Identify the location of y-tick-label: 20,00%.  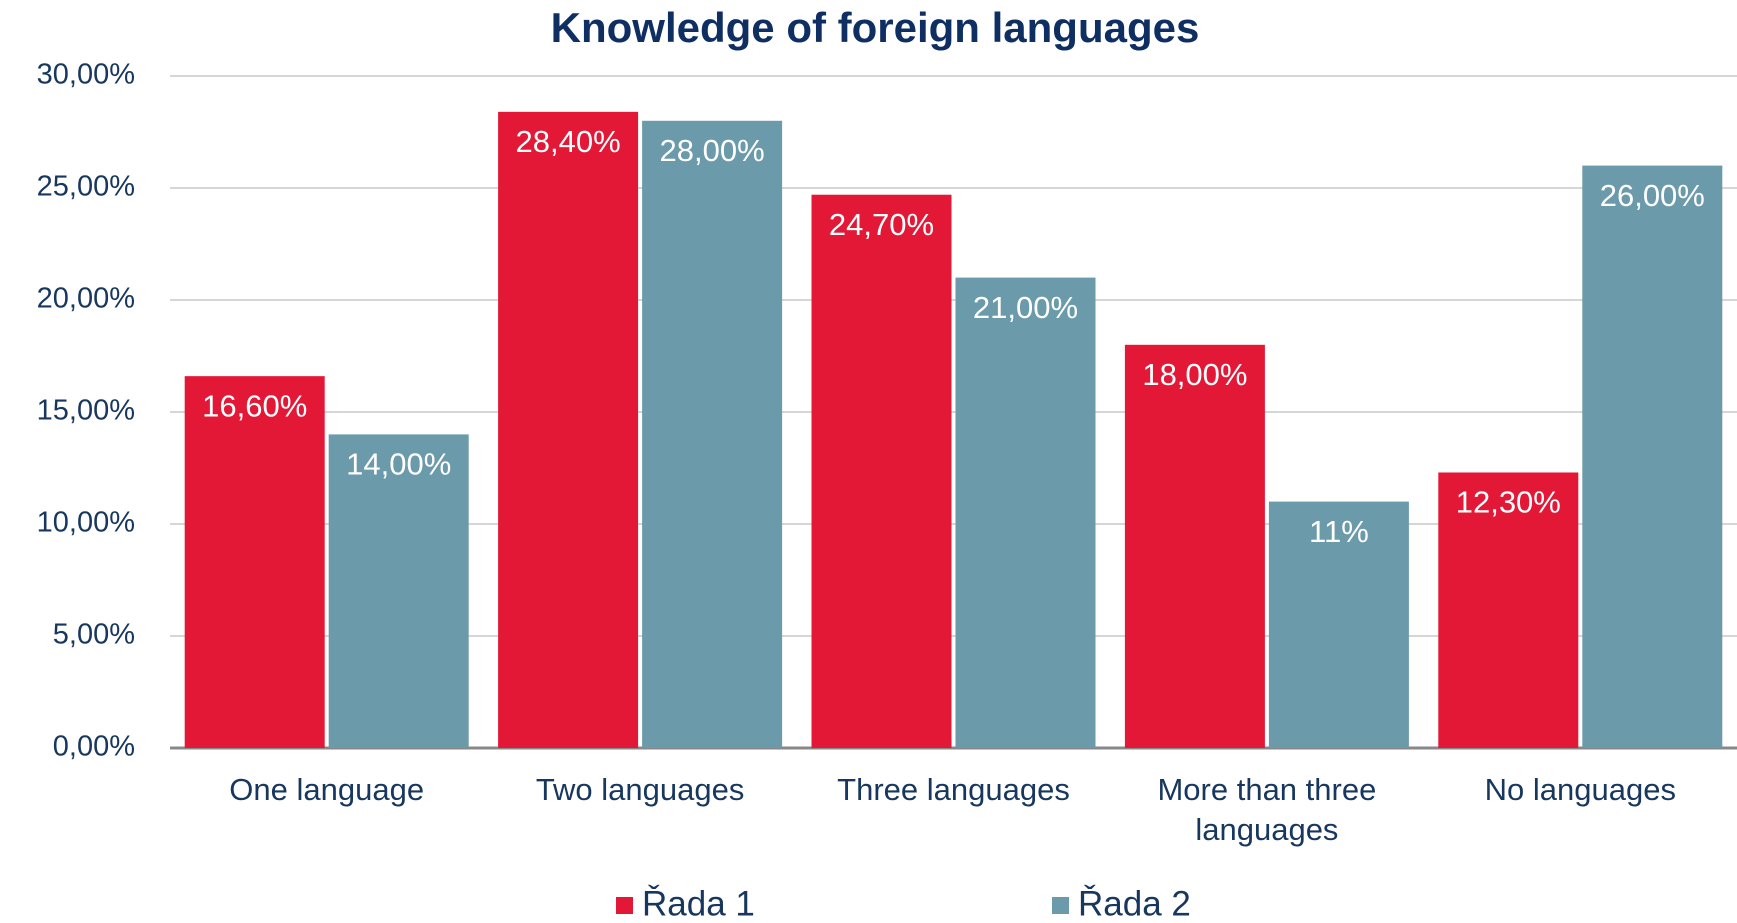
(86, 299).